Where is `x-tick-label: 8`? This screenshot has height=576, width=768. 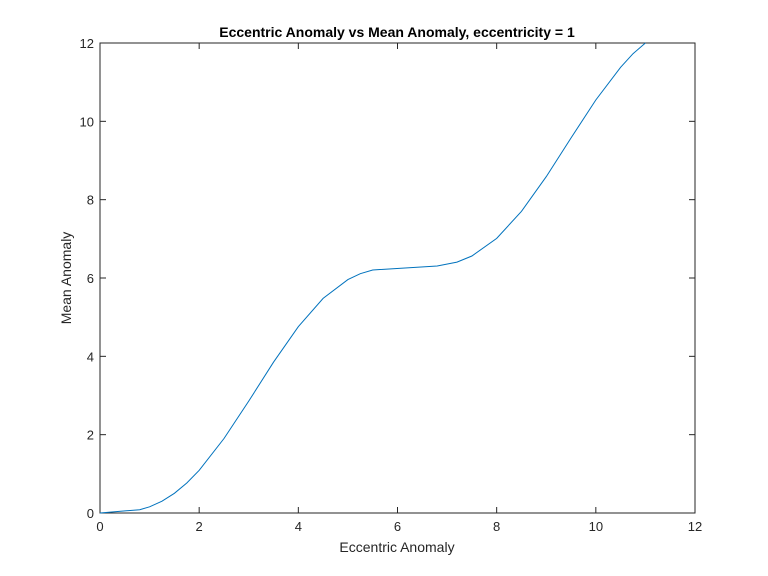 x-tick-label: 8 is located at coordinates (496, 526).